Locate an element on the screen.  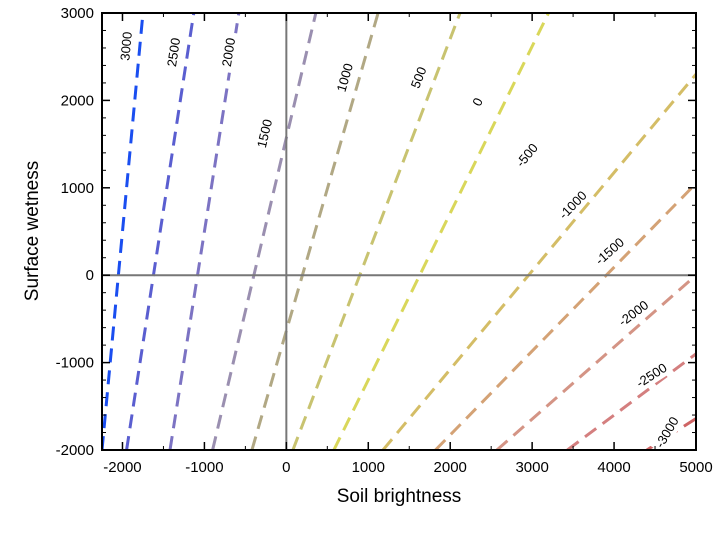
x-tick-label-3: 1000 is located at coordinates (368, 467).